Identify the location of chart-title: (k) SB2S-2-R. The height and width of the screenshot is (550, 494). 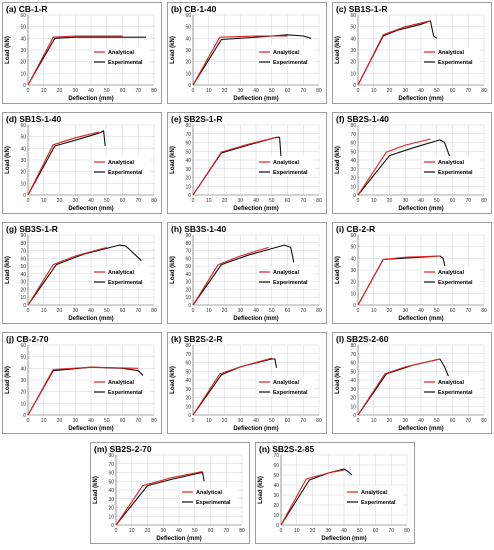
(196, 339).